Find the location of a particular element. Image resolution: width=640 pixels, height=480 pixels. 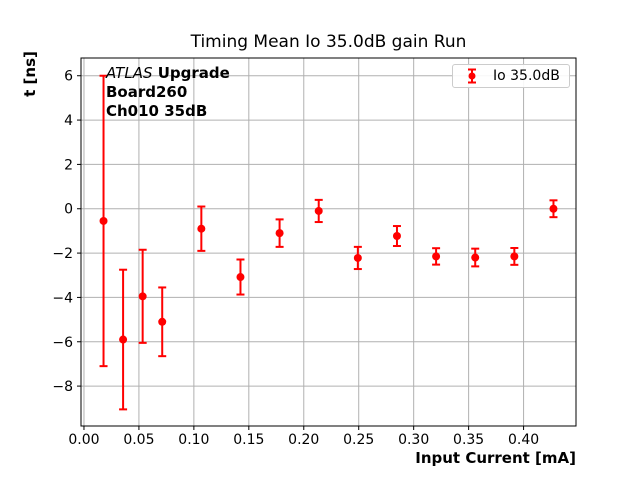

x-tick-label: 0.10 is located at coordinates (193, 440).